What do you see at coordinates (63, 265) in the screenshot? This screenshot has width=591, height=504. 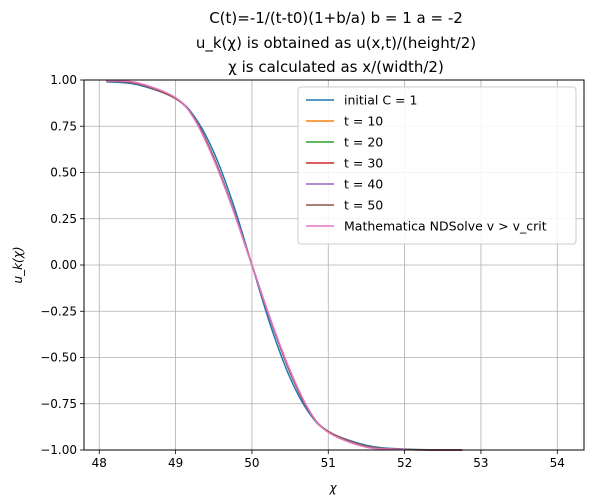 I see `y-tick-label: 0.00` at bounding box center [63, 265].